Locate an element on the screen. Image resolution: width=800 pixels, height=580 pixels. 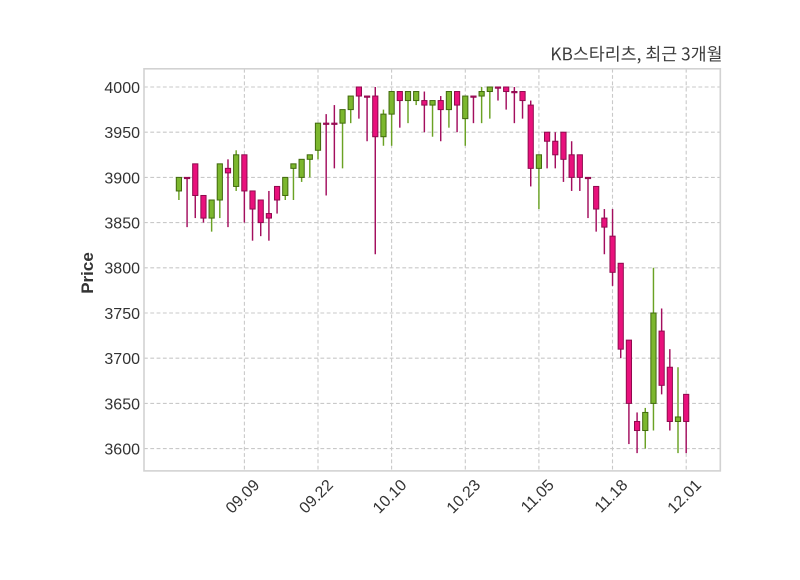
svg-text: 3950 is located at coordinates (122, 133).